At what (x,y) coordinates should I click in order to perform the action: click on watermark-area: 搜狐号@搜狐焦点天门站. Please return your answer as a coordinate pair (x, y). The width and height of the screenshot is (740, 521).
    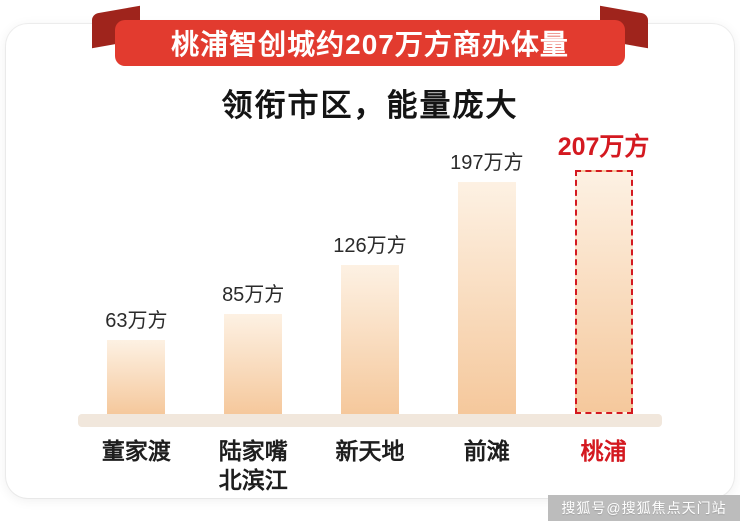
    Looking at the image, I should click on (644, 508).